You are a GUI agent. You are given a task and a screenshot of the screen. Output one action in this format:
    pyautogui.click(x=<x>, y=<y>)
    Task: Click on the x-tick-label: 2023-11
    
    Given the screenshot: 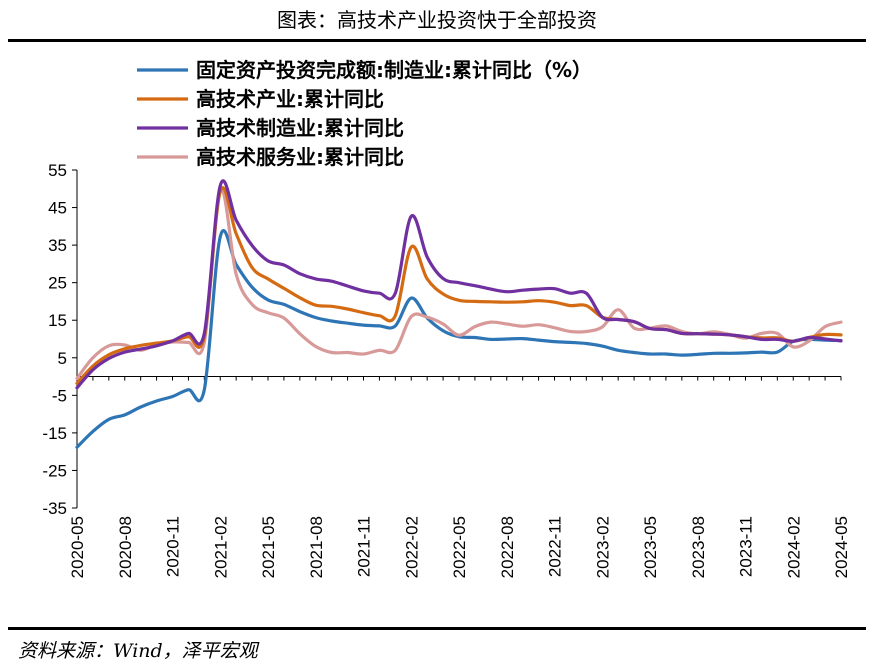 What is the action you would take?
    pyautogui.click(x=746, y=546)
    